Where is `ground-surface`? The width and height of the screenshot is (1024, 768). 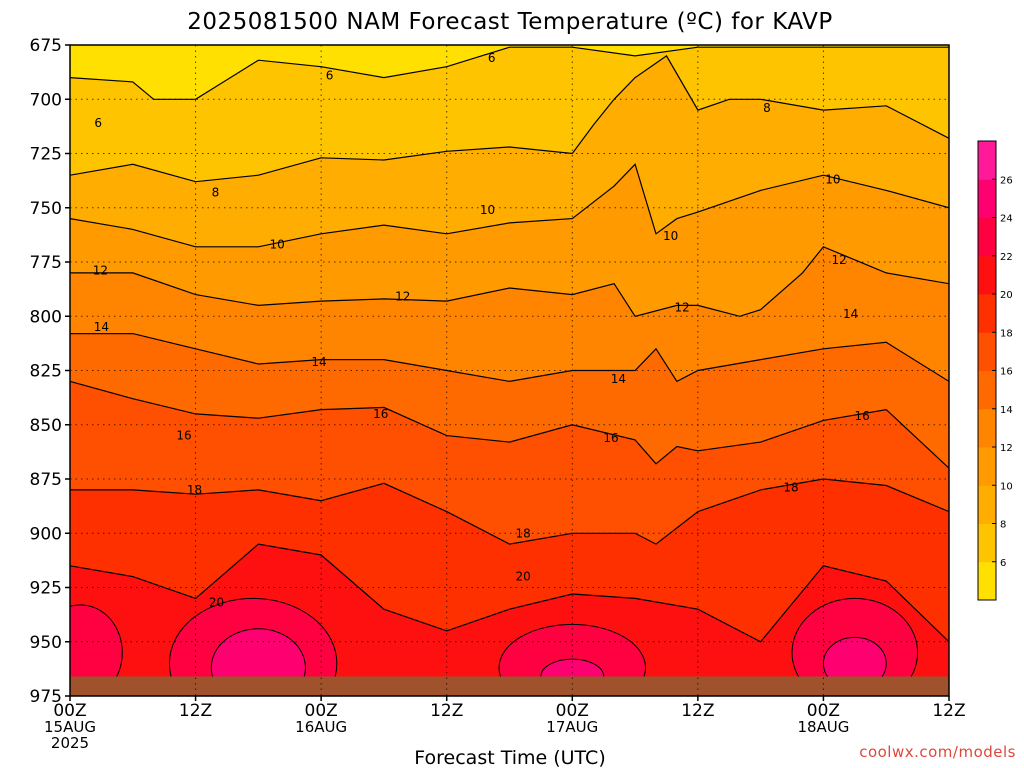 ground-surface is located at coordinates (509, 686).